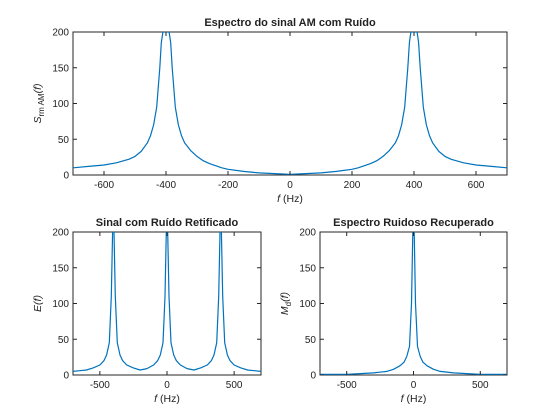  I want to click on y-axis-label: E(f), so click(38, 303).